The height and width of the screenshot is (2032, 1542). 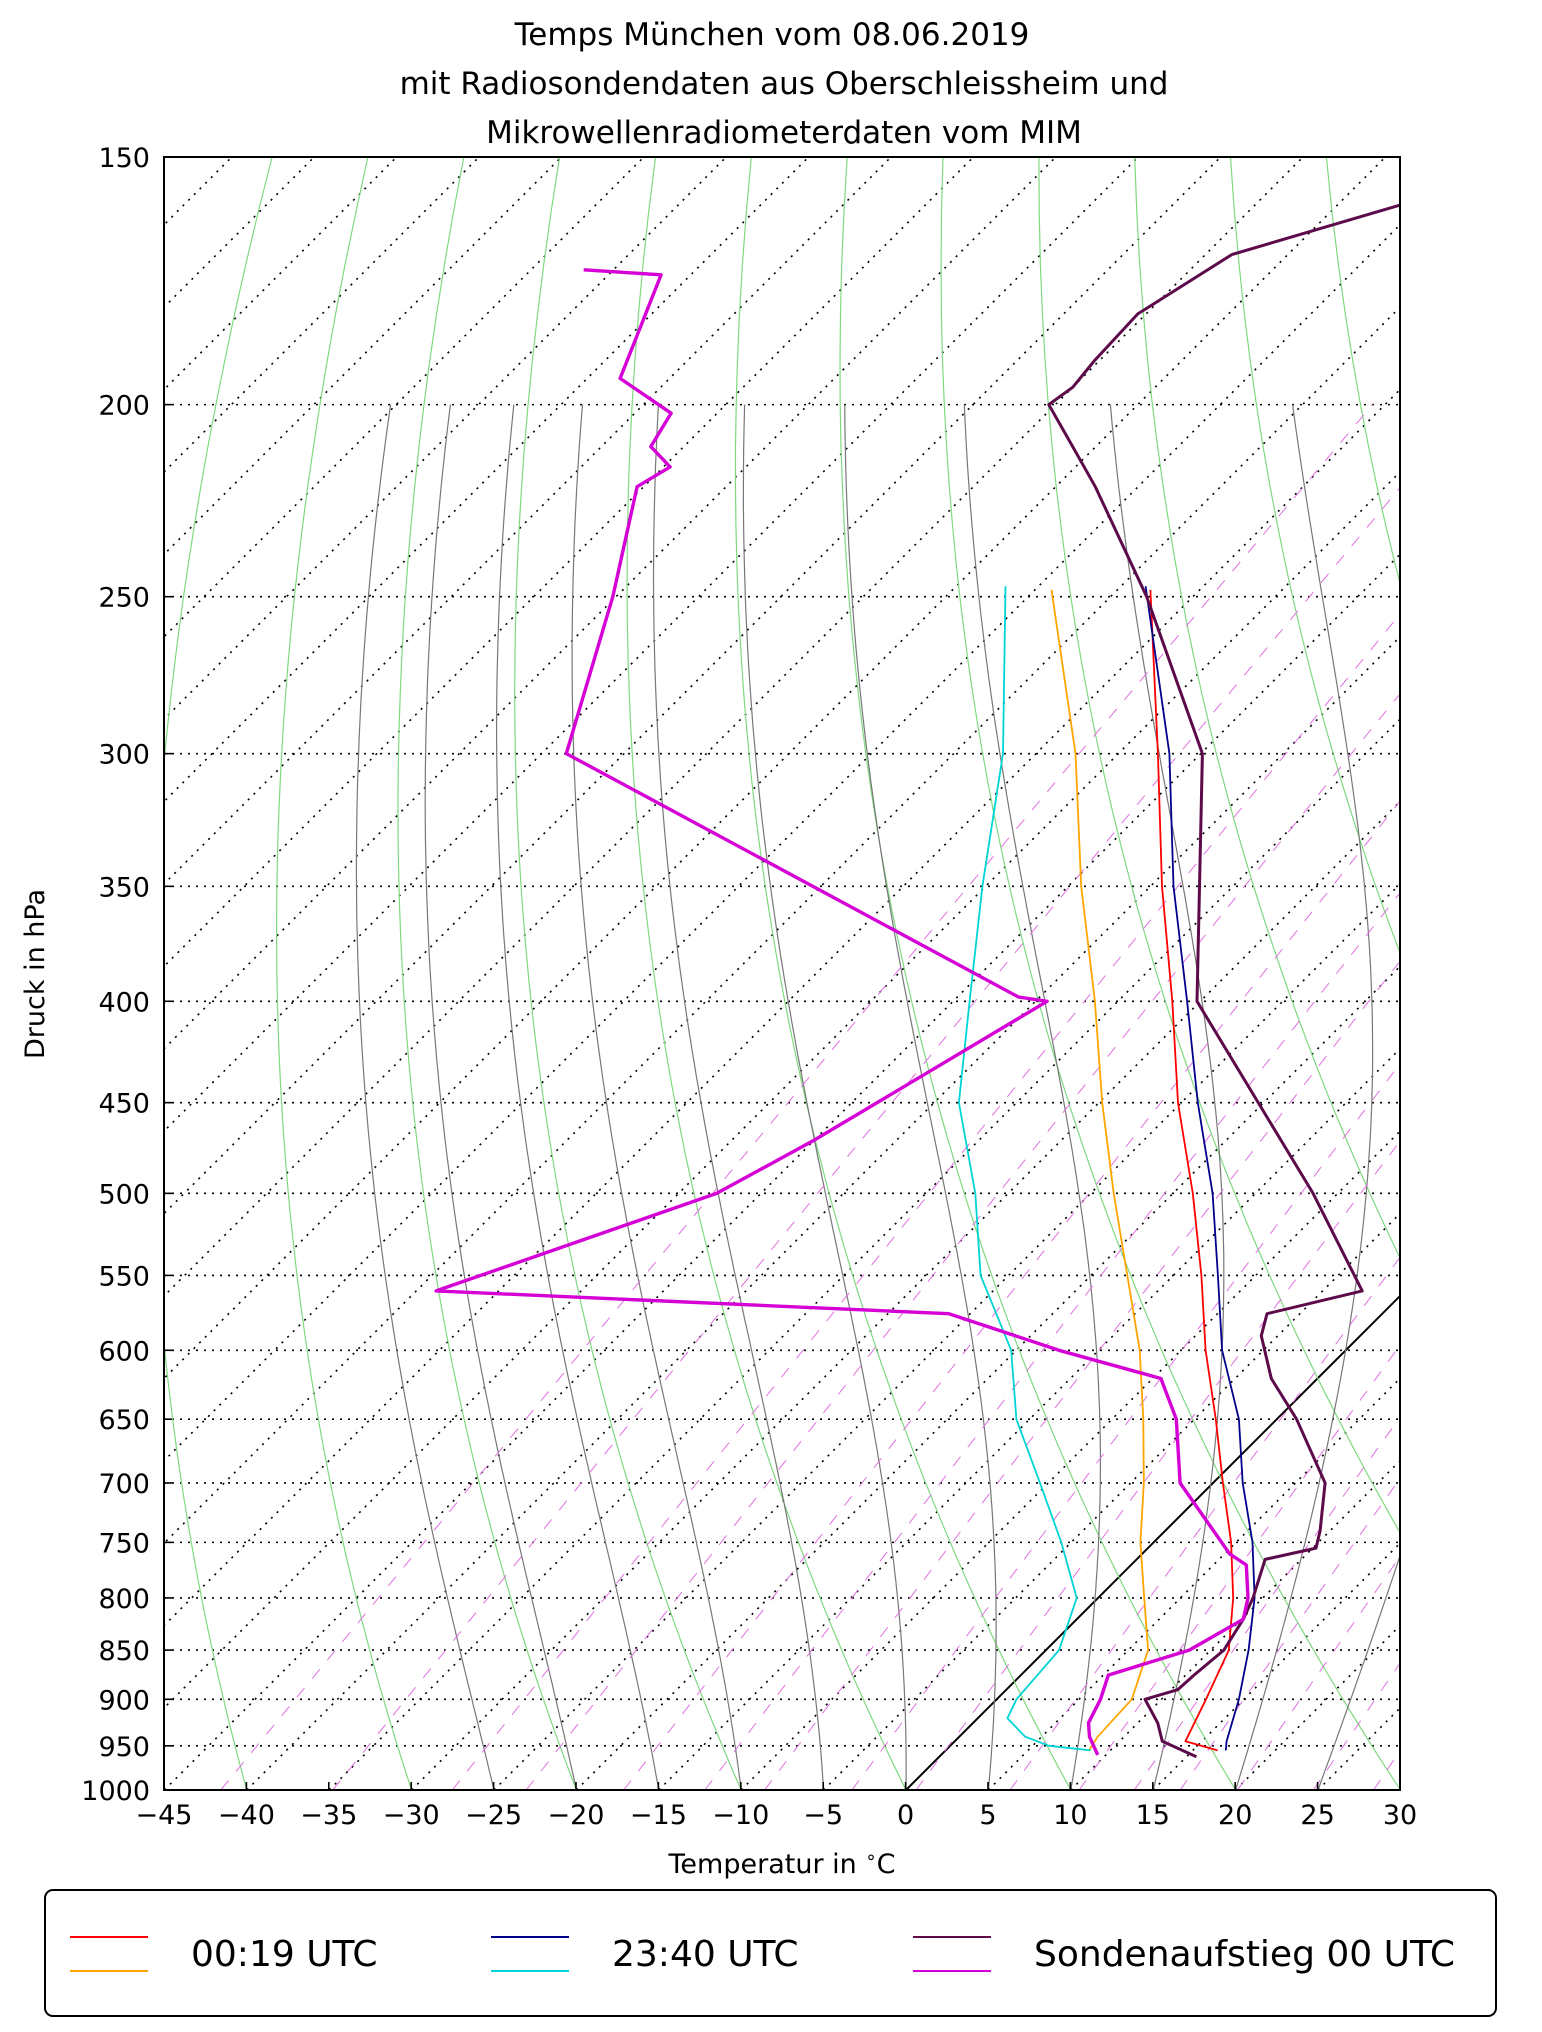 I want to click on y-tick-label: 350, so click(x=124, y=887).